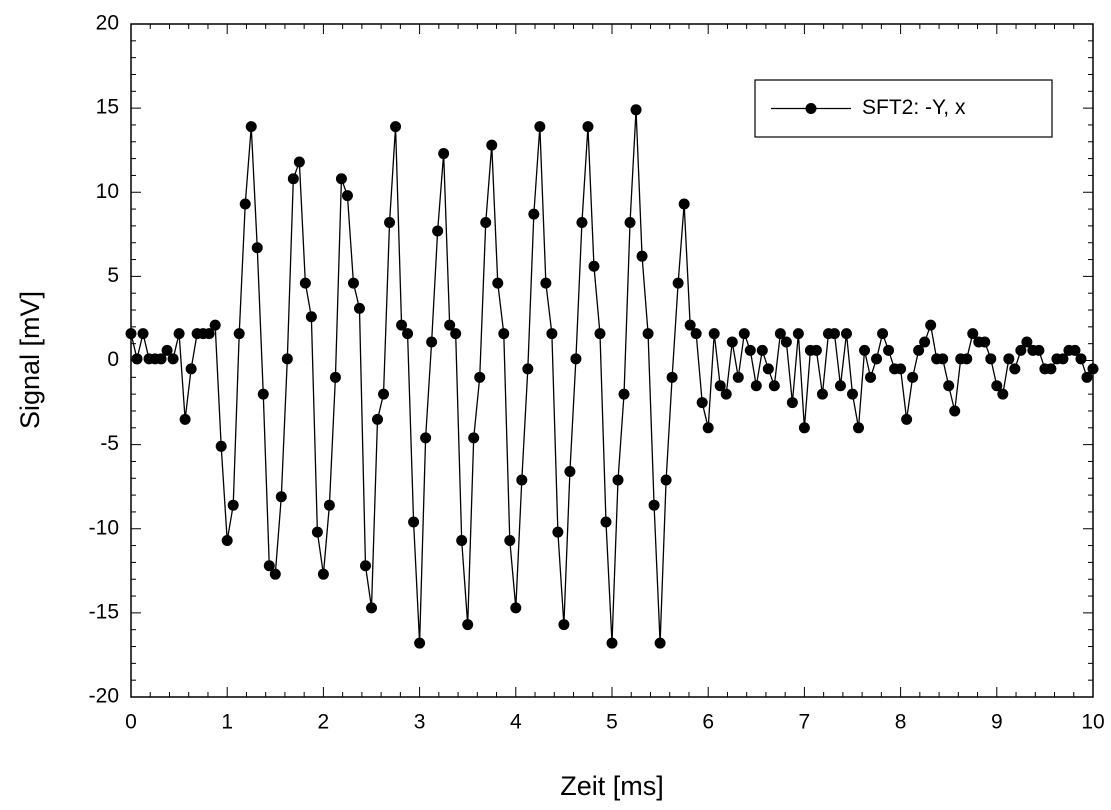 The height and width of the screenshot is (810, 1111). Describe the element at coordinates (324, 722) in the screenshot. I see `x-tick-label: 2` at that location.